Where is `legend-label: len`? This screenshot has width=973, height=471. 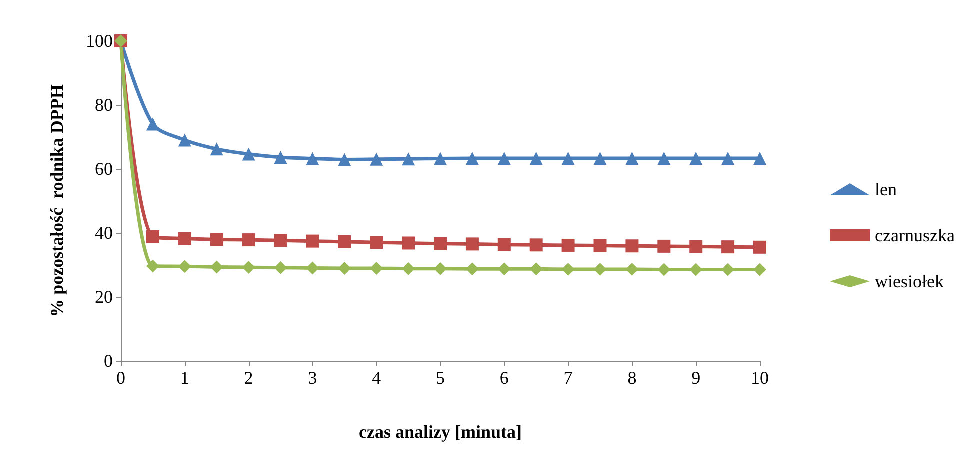 legend-label: len is located at coordinates (886, 190).